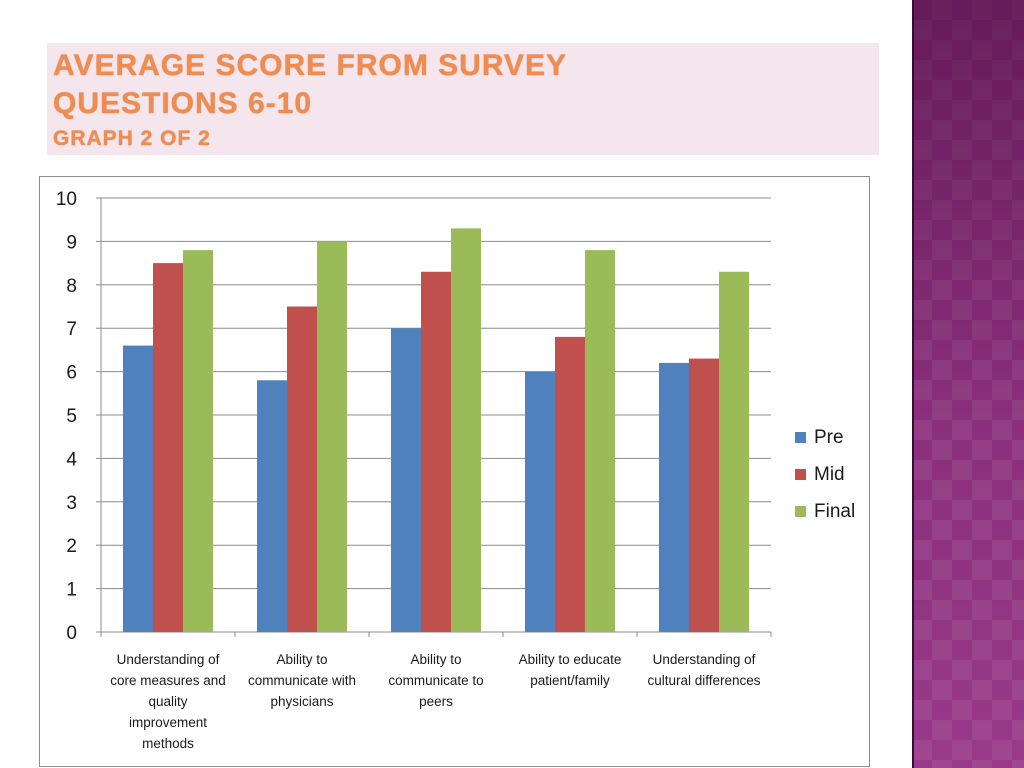 The image size is (1024, 768). What do you see at coordinates (183, 103) in the screenshot?
I see `slide-title-line-2: questions 6-10` at bounding box center [183, 103].